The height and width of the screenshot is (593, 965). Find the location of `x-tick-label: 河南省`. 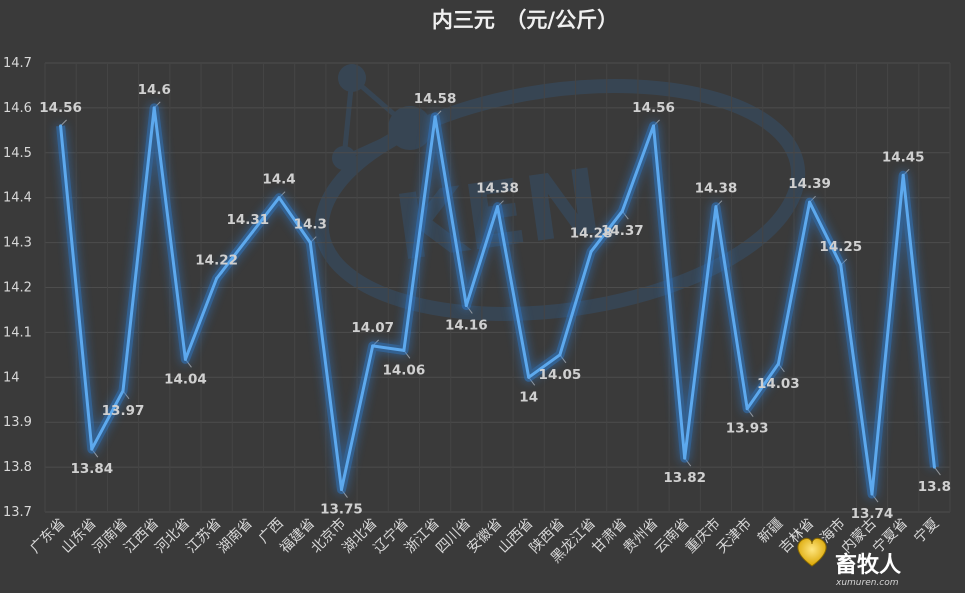

x-tick-label: 河南省 is located at coordinates (110, 536).